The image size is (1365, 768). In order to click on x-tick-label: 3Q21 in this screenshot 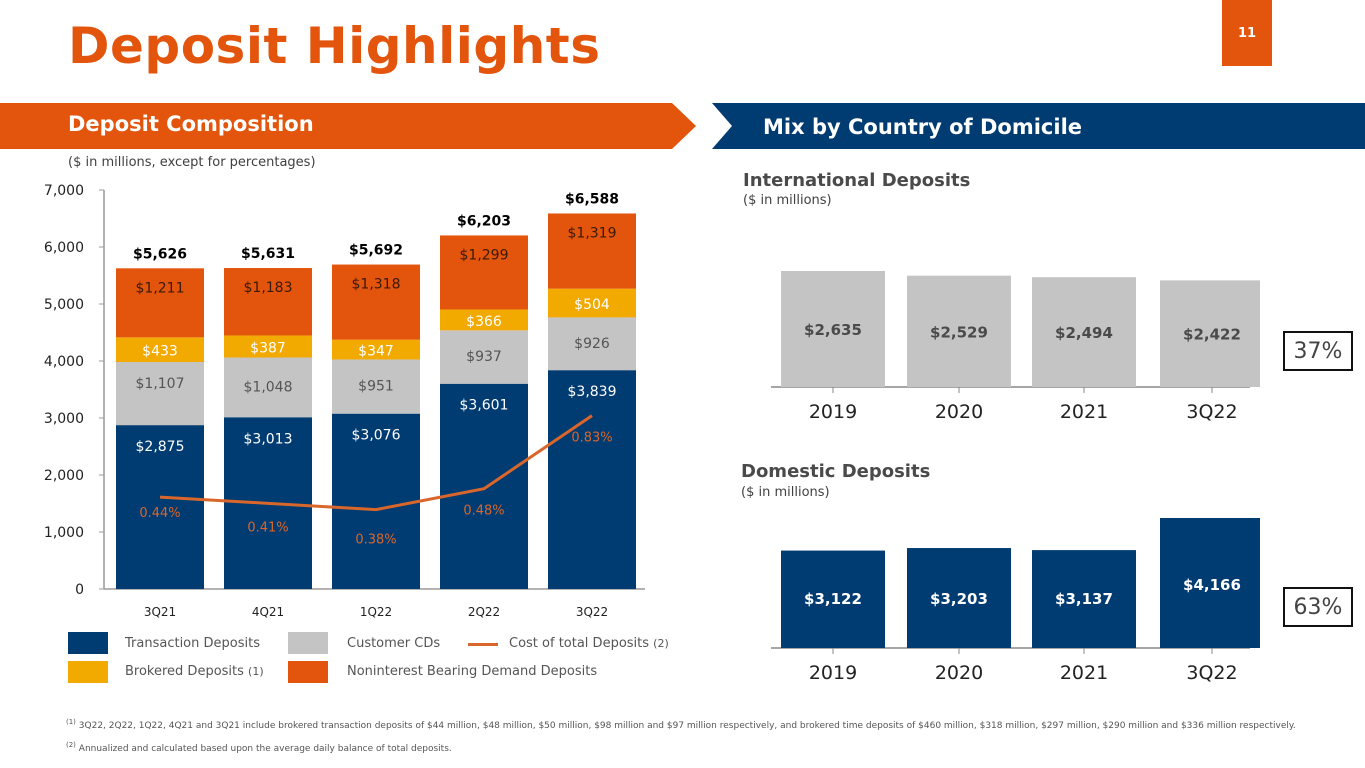, I will do `click(160, 612)`.